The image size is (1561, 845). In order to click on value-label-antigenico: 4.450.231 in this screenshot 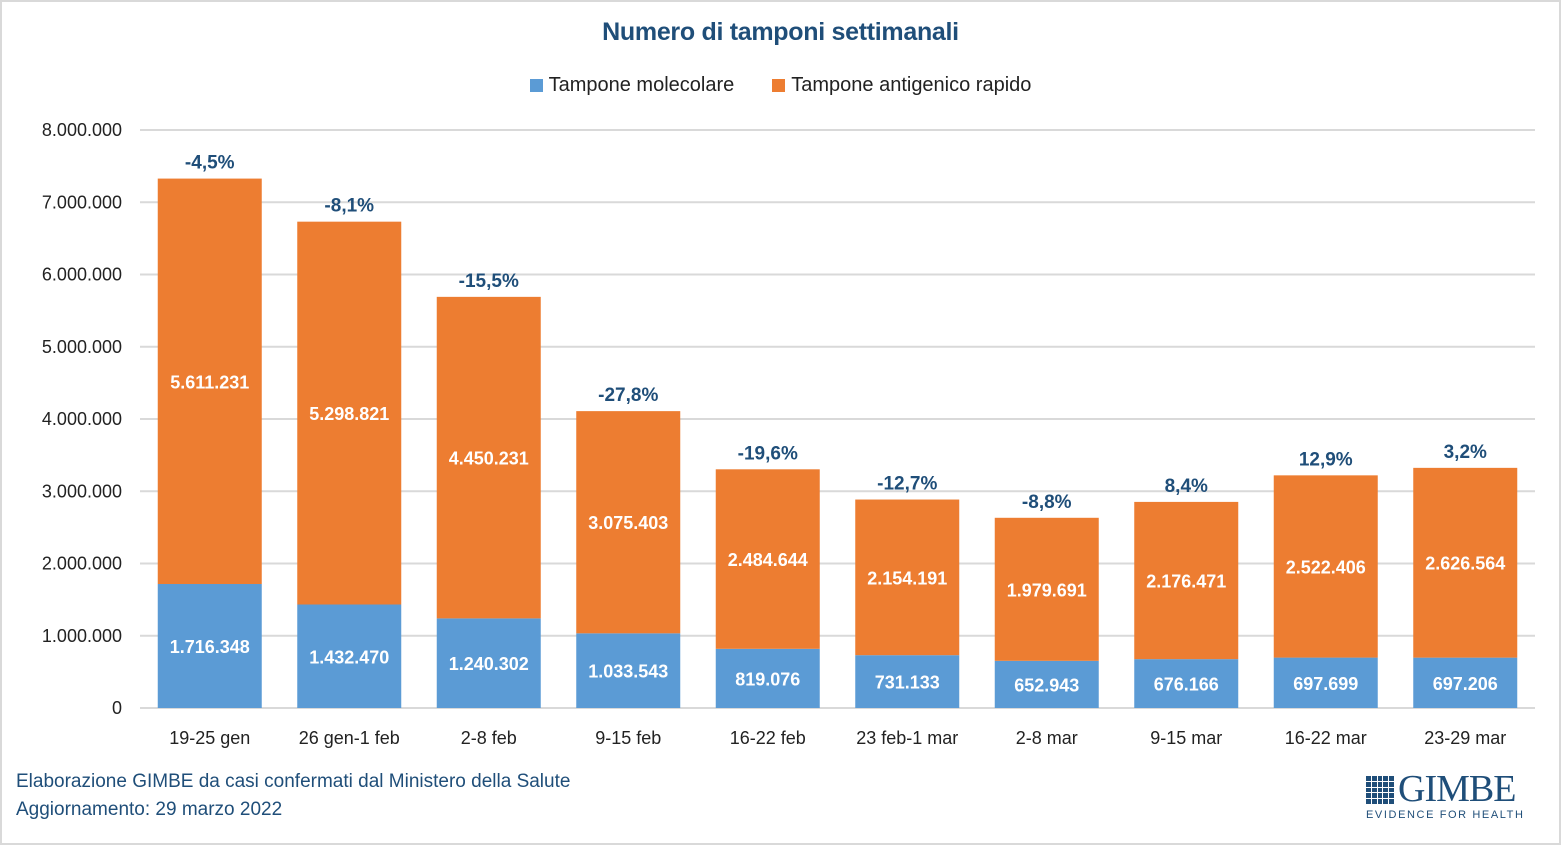, I will do `click(489, 459)`.